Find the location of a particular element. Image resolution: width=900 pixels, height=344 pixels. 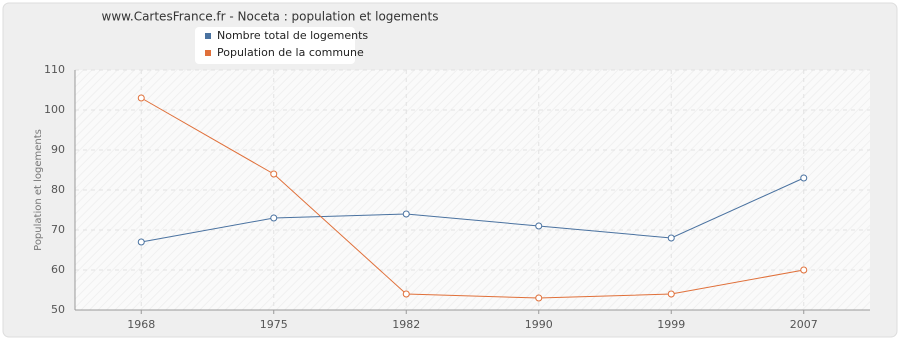

y-tick-label: 60 is located at coordinates (58, 269).